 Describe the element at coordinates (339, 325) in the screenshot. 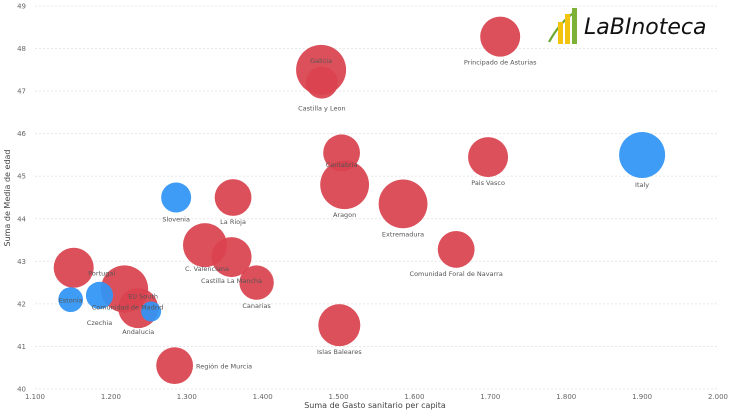

I see `bubble-islas-baleares` at that location.